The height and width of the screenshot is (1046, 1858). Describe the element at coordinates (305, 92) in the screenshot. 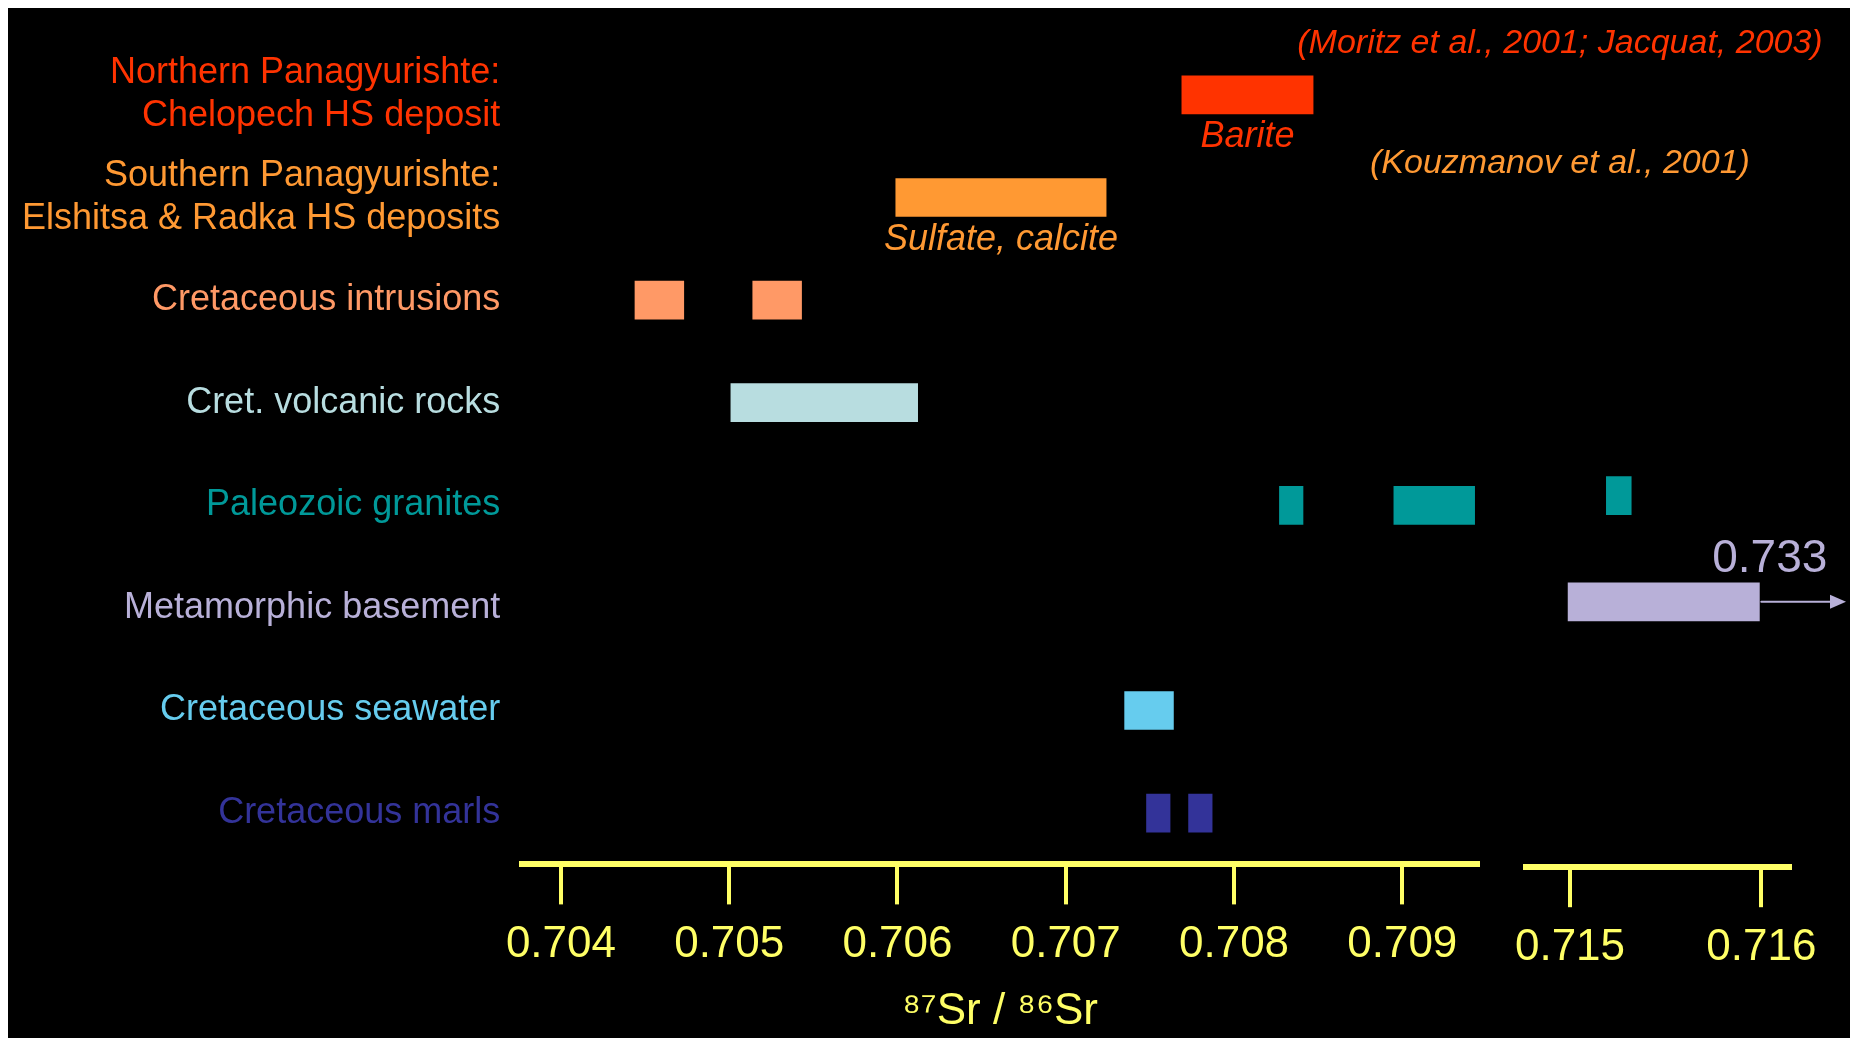

I see `y-tick-label: Northern Panagyurishte: Chelopech HS deposit` at that location.